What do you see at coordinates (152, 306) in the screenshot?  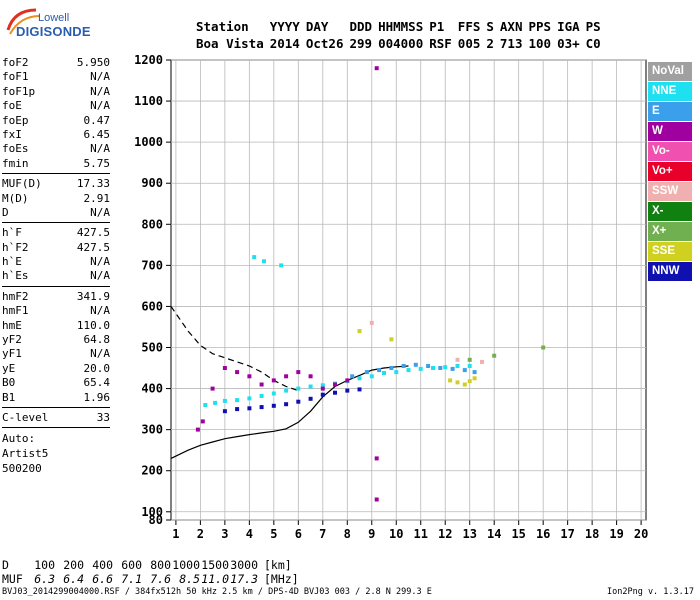 I see `y-tick-label: 600` at bounding box center [152, 306].